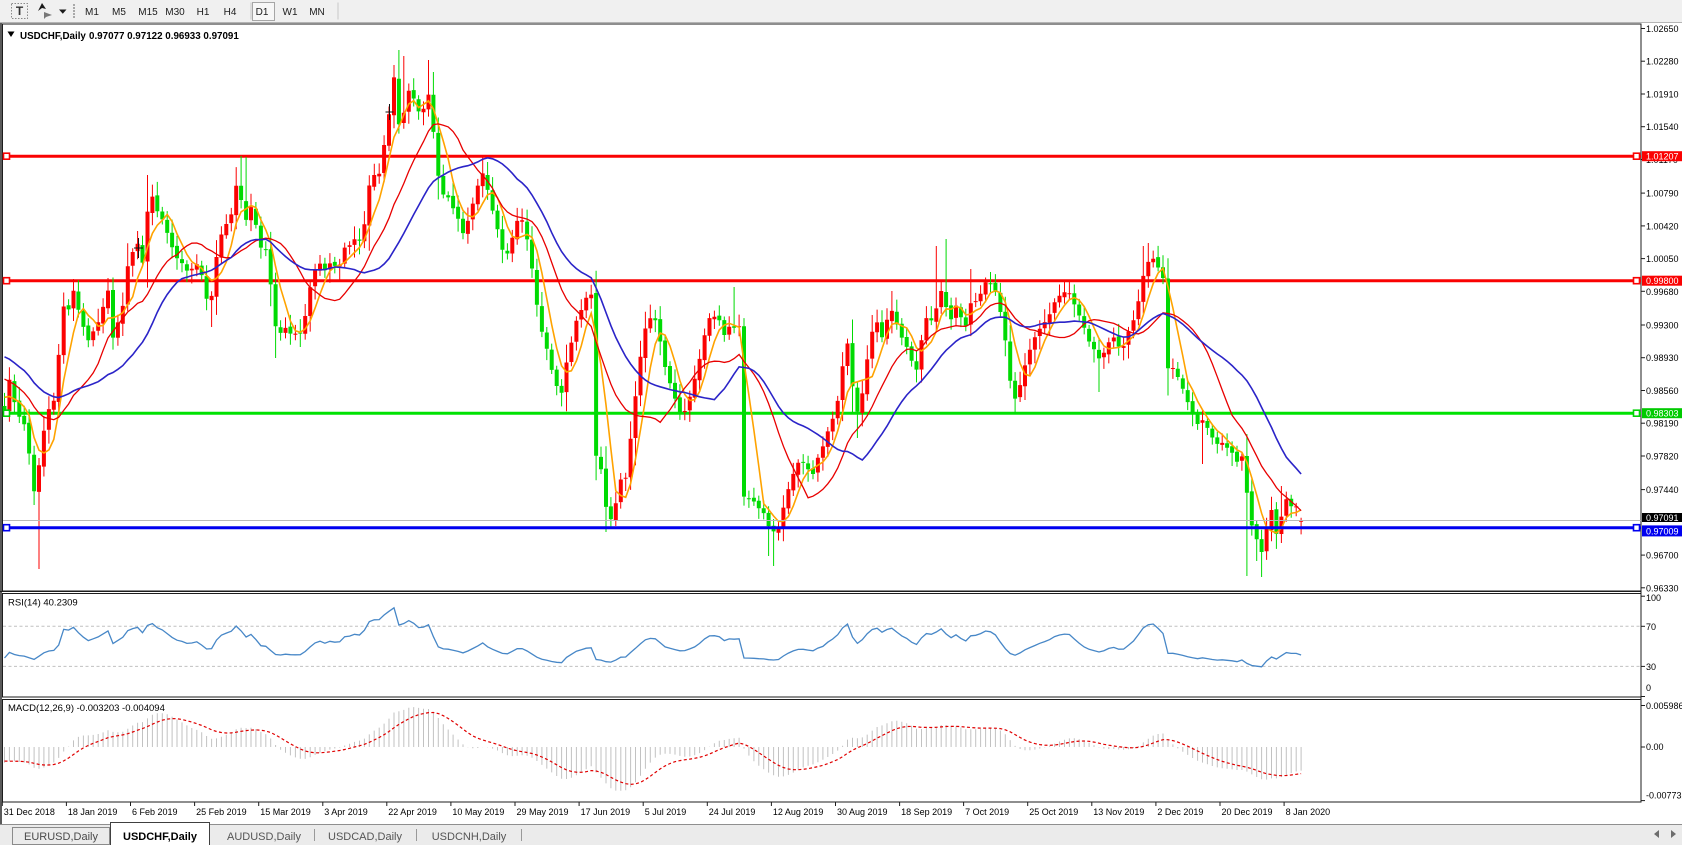  Describe the element at coordinates (1648, 688) in the screenshot. I see `svg-text: 0` at that location.